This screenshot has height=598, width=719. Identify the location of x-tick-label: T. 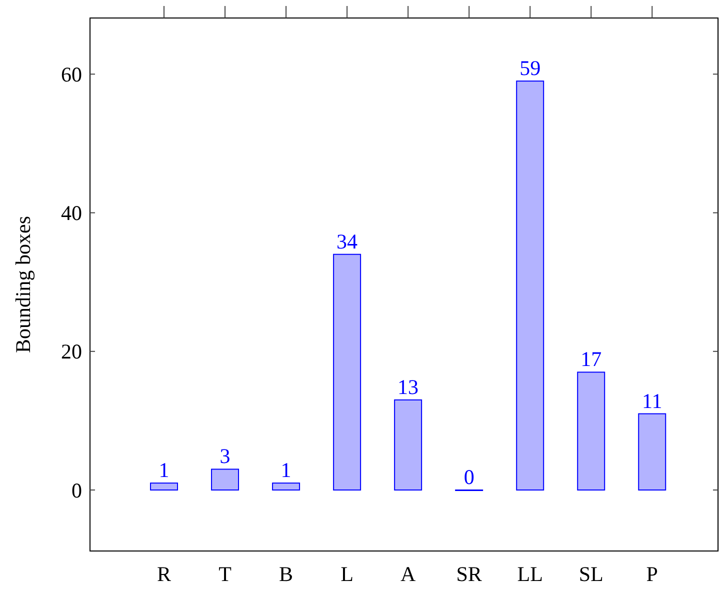
(225, 574).